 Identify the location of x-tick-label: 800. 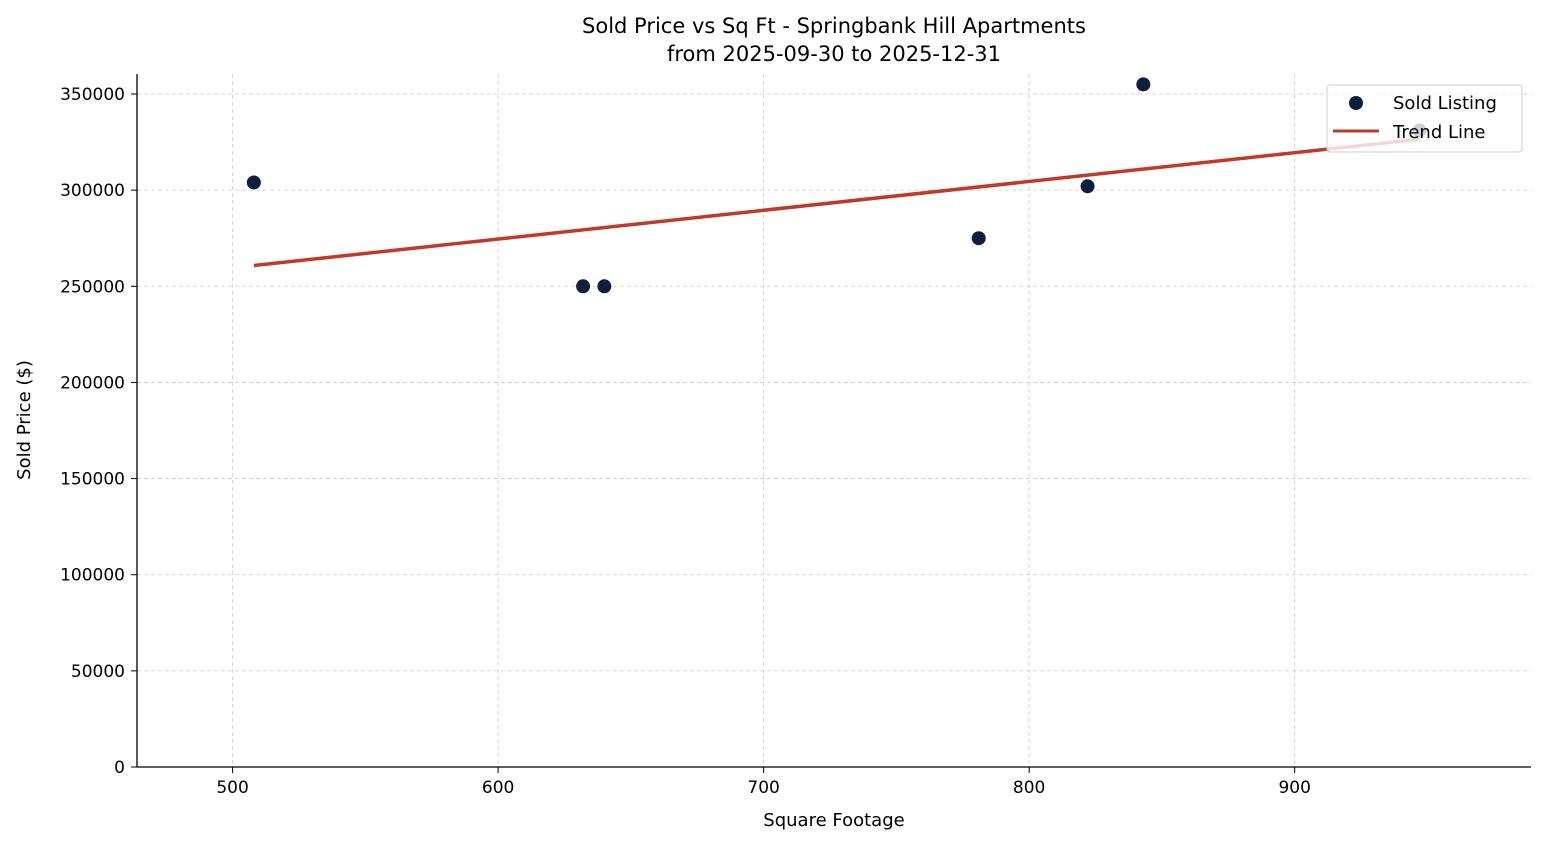
(1029, 788).